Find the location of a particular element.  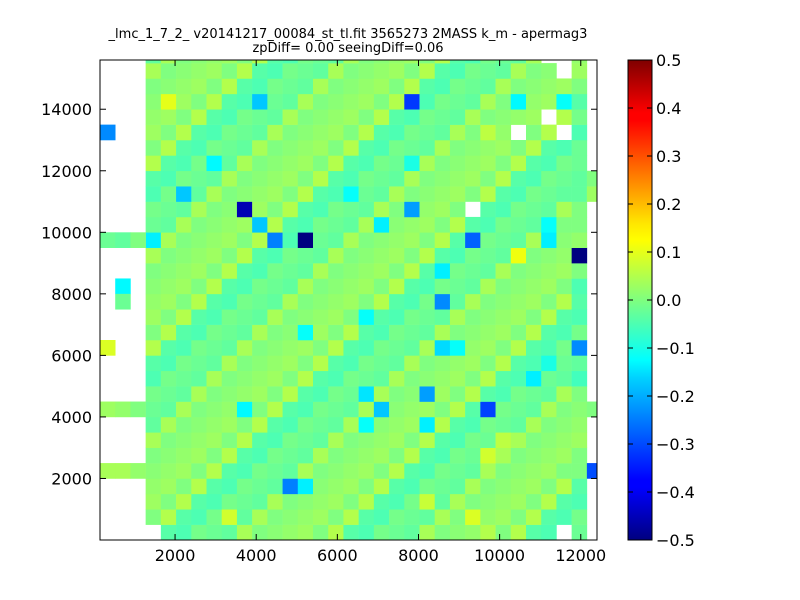

colorbar-tick-label: 0.4 is located at coordinates (668, 108).